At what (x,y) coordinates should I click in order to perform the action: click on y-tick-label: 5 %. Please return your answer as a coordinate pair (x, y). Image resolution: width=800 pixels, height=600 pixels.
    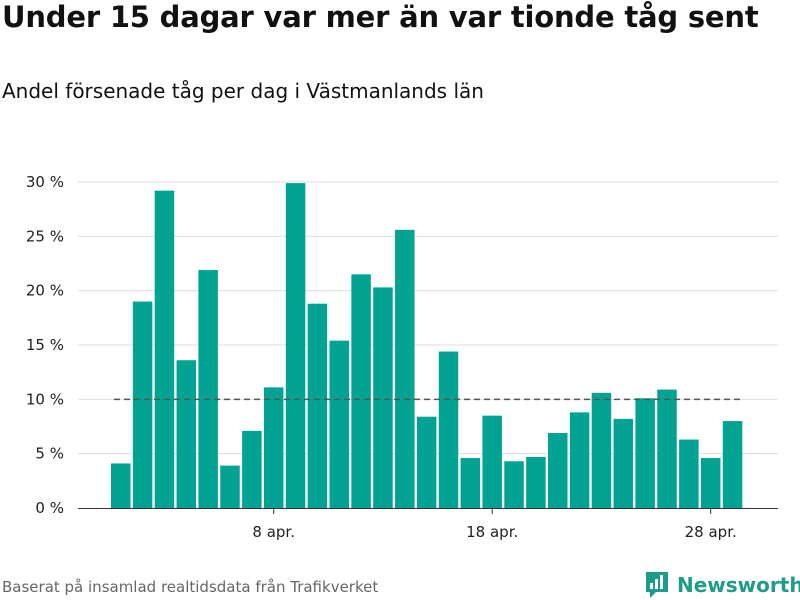
    Looking at the image, I should click on (49, 454).